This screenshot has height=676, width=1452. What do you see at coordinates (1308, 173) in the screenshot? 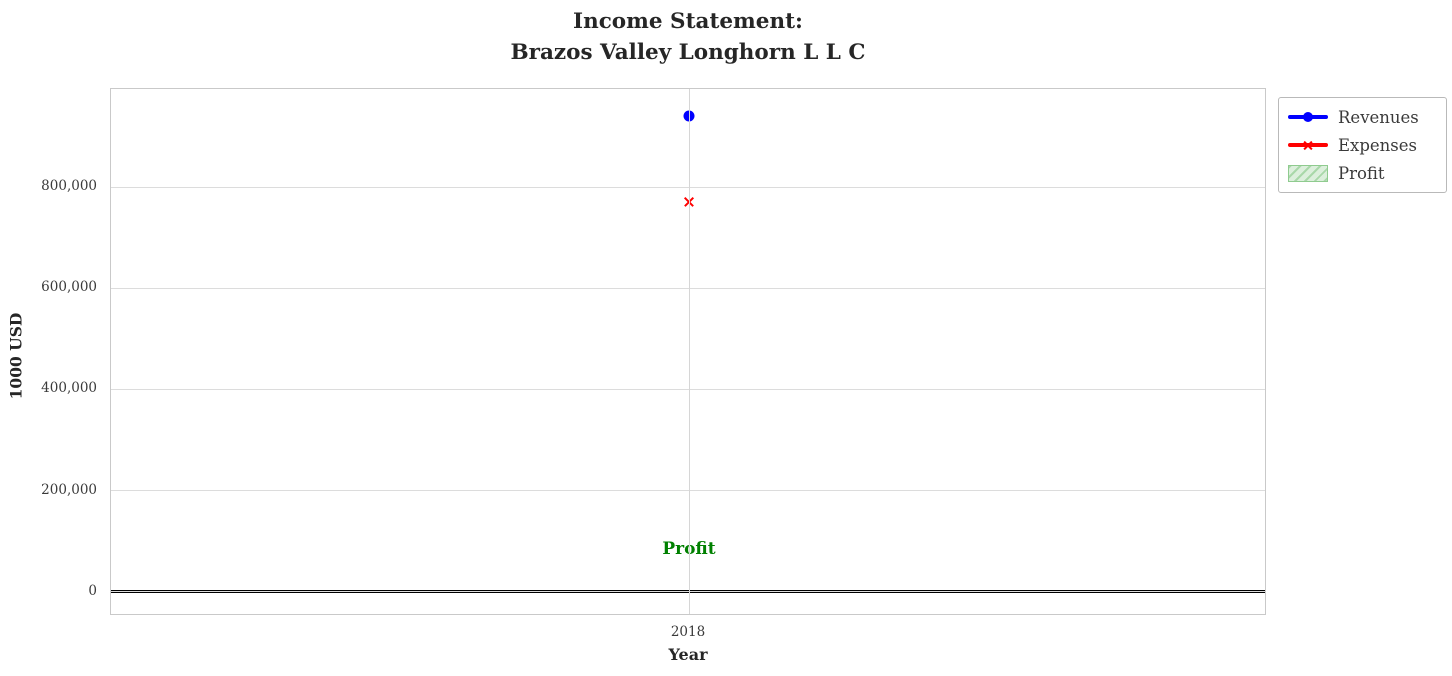
I see `profit-hatched-swatch` at bounding box center [1308, 173].